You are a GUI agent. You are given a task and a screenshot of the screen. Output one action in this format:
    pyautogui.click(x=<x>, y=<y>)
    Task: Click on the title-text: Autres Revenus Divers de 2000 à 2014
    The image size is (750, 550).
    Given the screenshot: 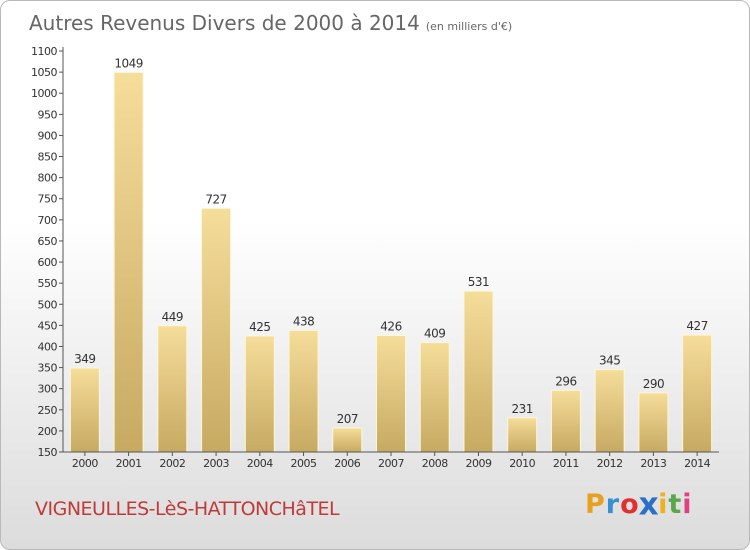 What is the action you would take?
    pyautogui.click(x=224, y=23)
    